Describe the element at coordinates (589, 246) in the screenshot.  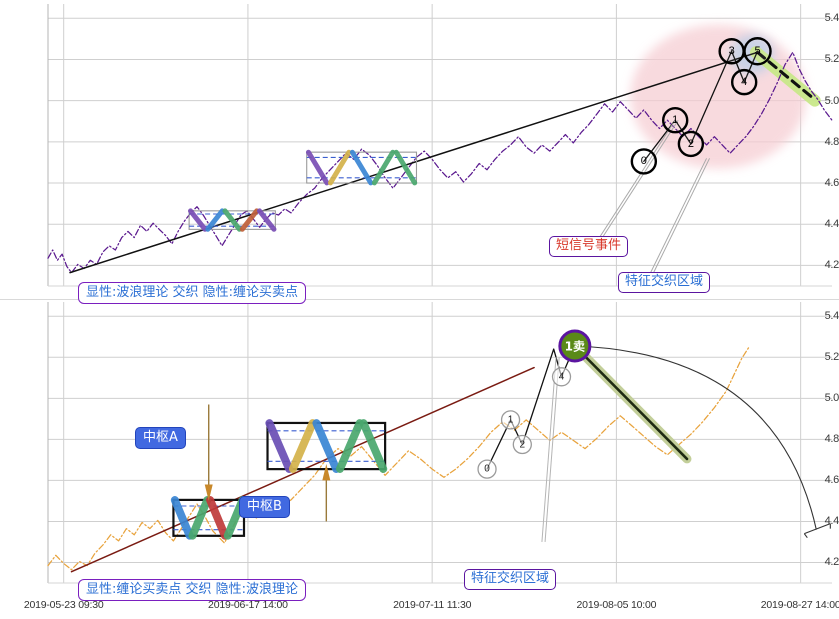
I see `annotation-short-signal-event: 短信号事件` at that location.